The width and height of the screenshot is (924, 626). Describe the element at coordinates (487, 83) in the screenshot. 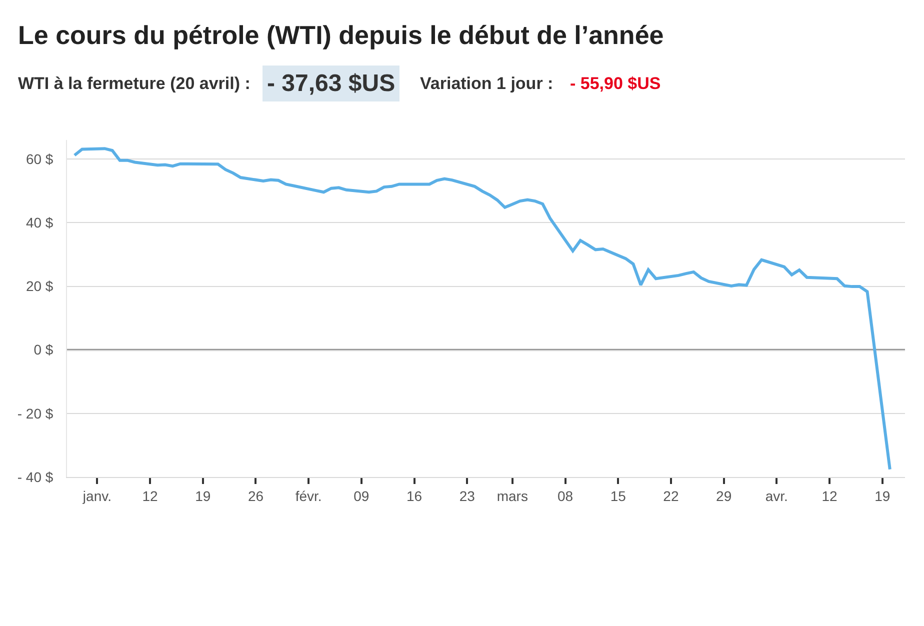

I see `text: Variation 1 jour :` at that location.